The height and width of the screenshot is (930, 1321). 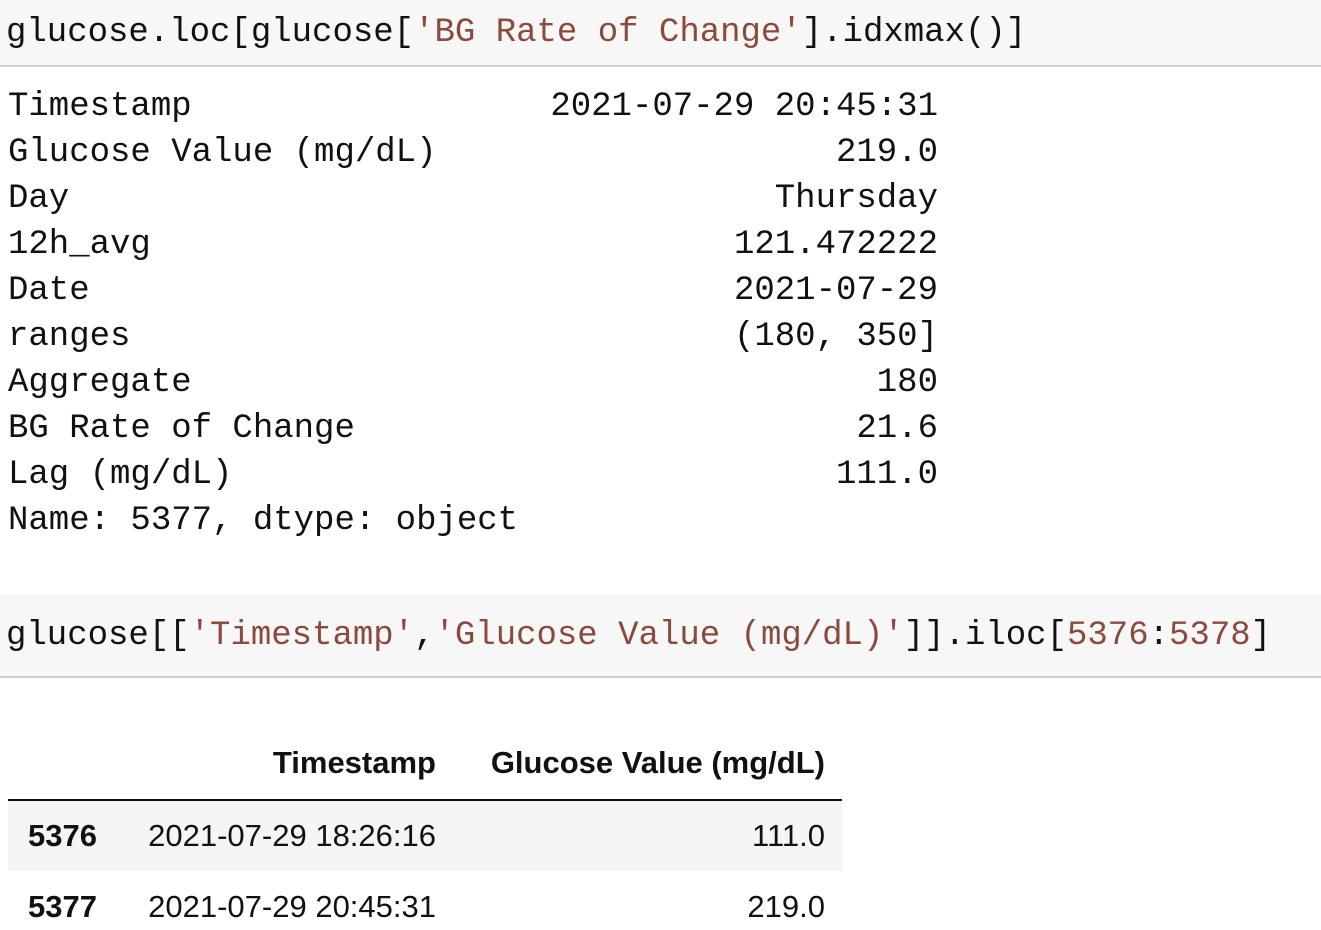 I want to click on series-label: Timestamp, so click(x=100, y=107).